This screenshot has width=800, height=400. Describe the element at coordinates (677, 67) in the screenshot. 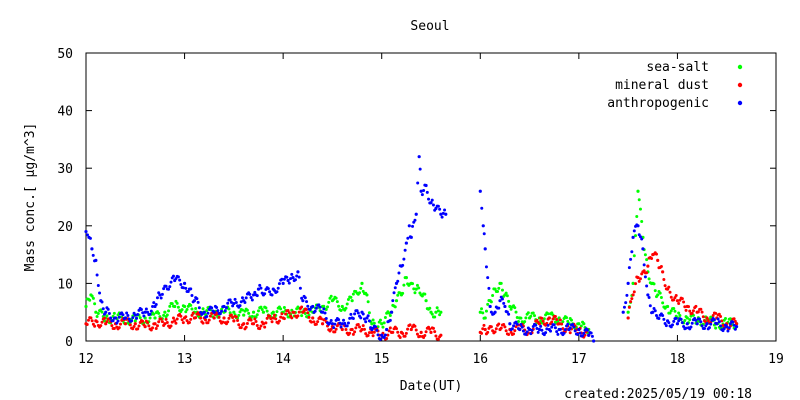

I see `legend-label: sea-salt` at that location.